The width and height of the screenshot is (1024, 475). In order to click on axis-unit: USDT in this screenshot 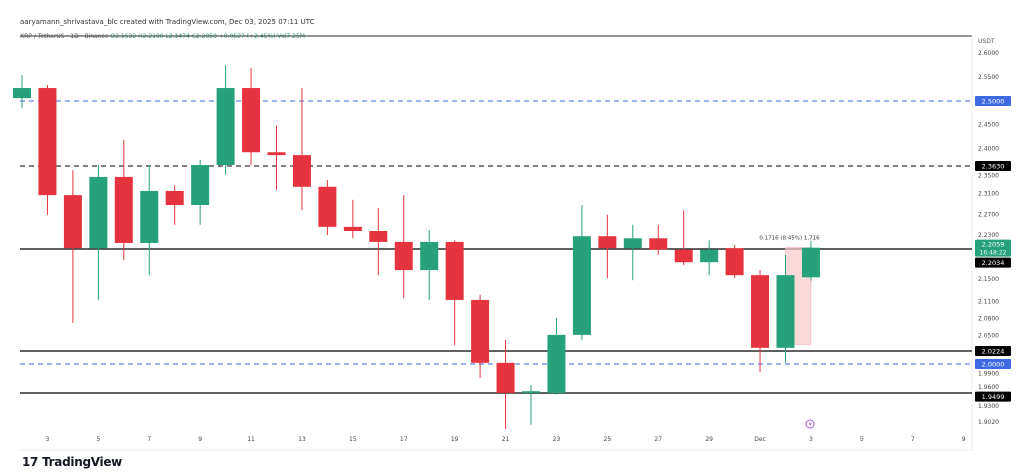, I will do `click(986, 41)`.